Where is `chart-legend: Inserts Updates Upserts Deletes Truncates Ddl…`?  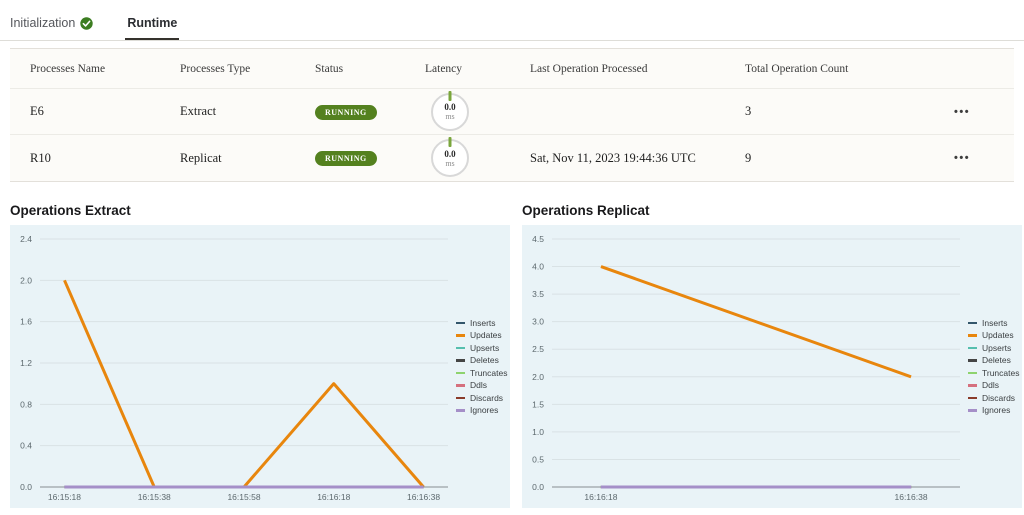 chart-legend: Inserts Updates Upserts Deletes Truncates Ddl… is located at coordinates (481, 367).